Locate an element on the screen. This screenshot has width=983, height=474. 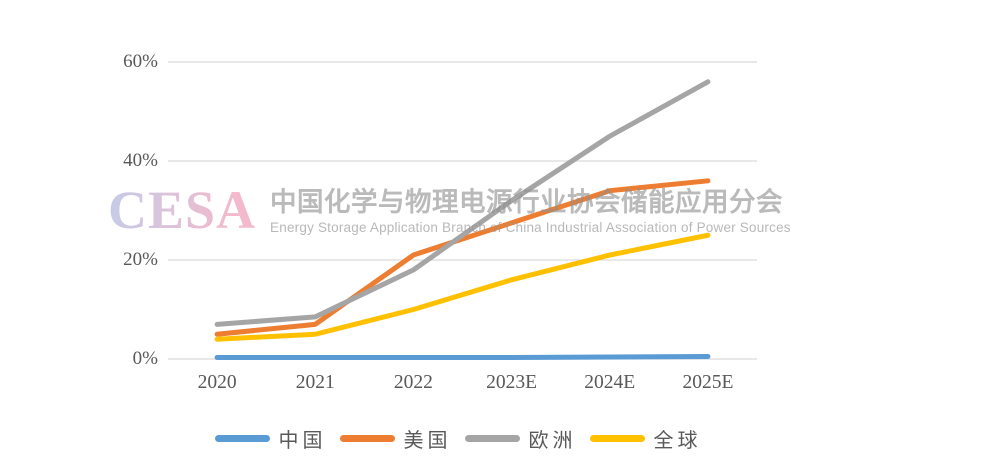
legend-swatch-usa is located at coordinates (367, 438).